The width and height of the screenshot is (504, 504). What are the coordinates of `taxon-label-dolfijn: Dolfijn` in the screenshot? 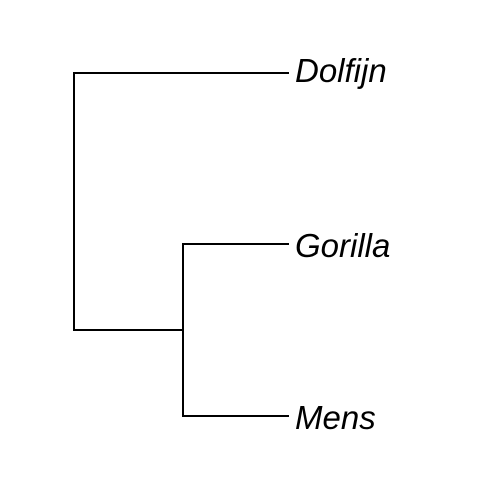 It's located at (341, 70).